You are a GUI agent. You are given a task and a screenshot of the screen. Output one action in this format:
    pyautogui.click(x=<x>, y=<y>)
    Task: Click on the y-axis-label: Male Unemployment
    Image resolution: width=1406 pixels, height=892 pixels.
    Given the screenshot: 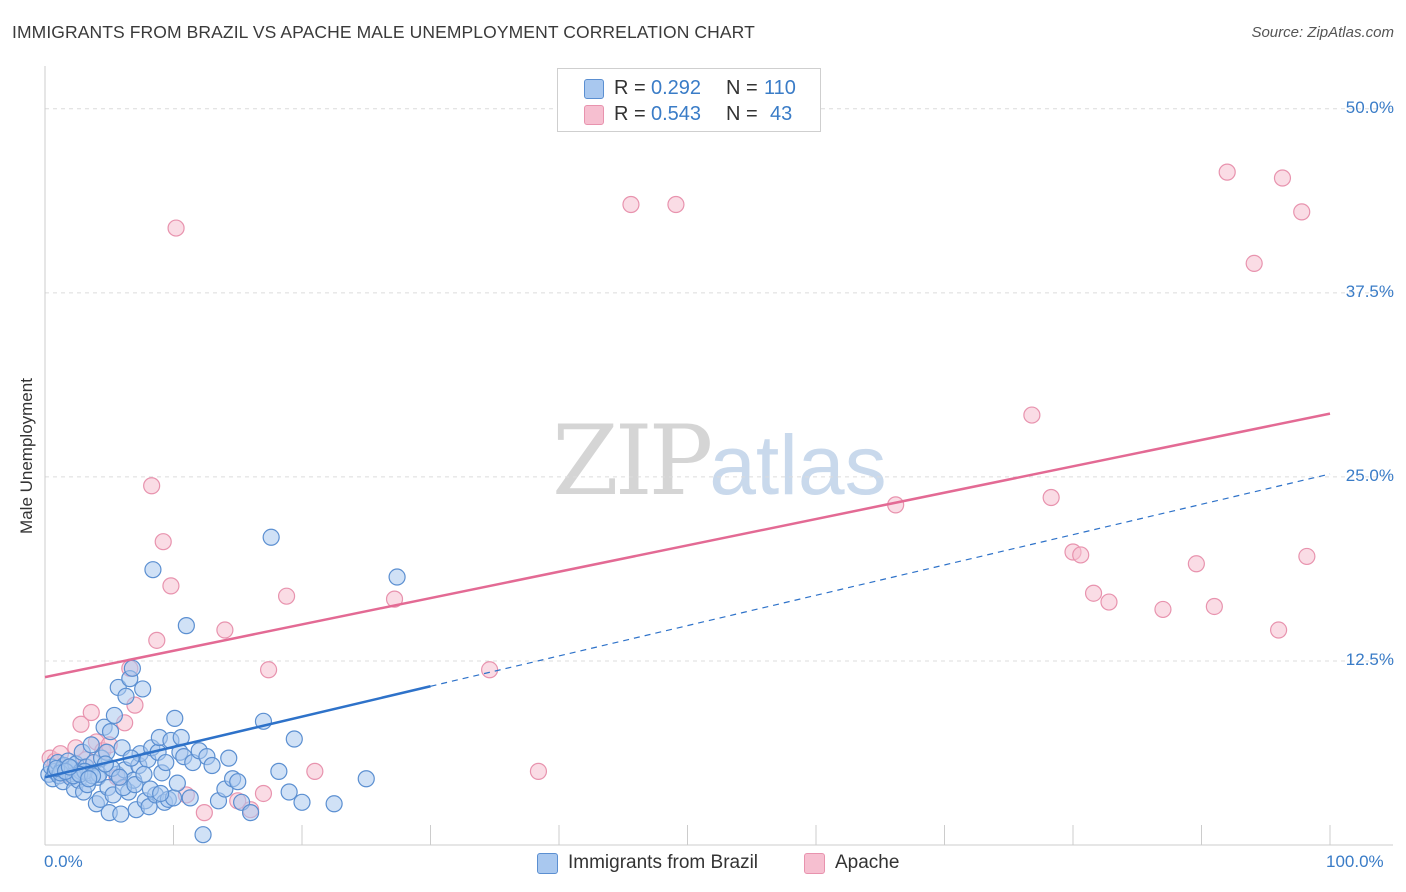 What is the action you would take?
    pyautogui.click(x=26, y=456)
    